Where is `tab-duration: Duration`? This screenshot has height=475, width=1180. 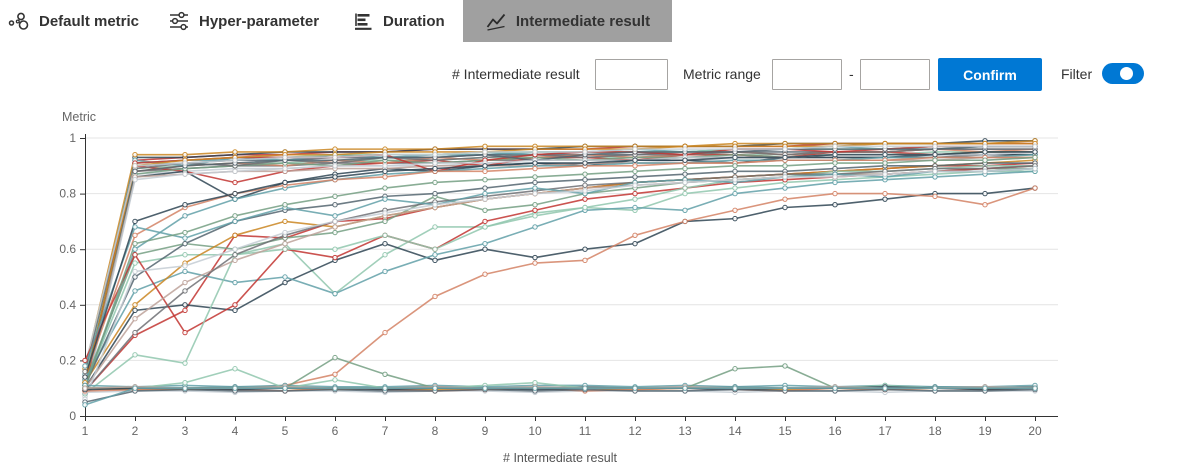 tab-duration: Duration is located at coordinates (398, 21).